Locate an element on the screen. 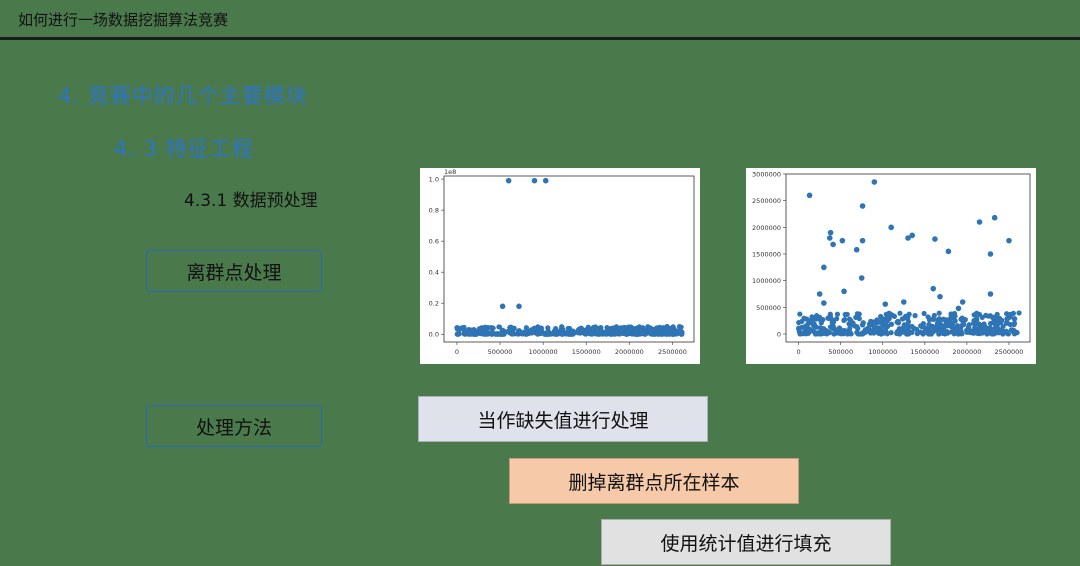 Image resolution: width=1080 pixels, height=566 pixels. method-delete-samples: 删掉离群点所在样本 is located at coordinates (654, 481).